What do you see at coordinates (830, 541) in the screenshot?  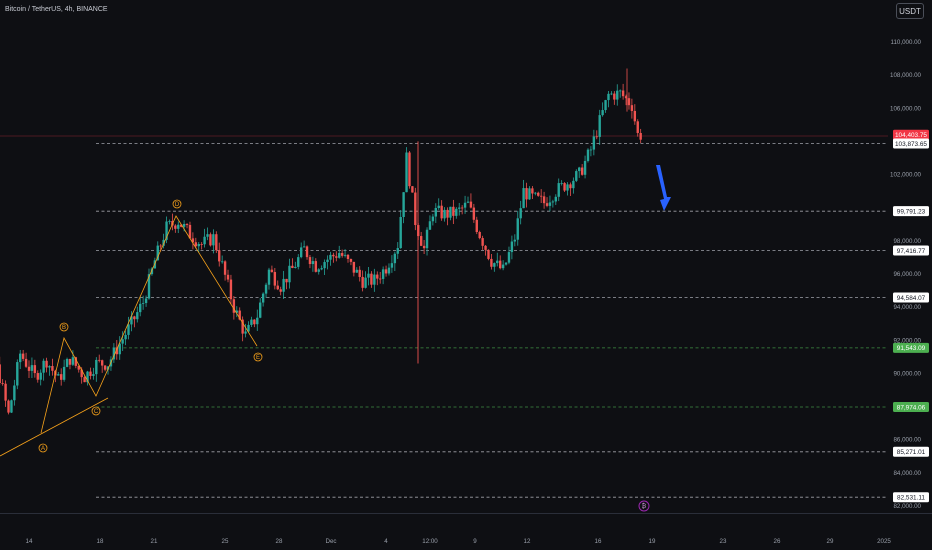 I see `x-tick-label: 29` at bounding box center [830, 541].